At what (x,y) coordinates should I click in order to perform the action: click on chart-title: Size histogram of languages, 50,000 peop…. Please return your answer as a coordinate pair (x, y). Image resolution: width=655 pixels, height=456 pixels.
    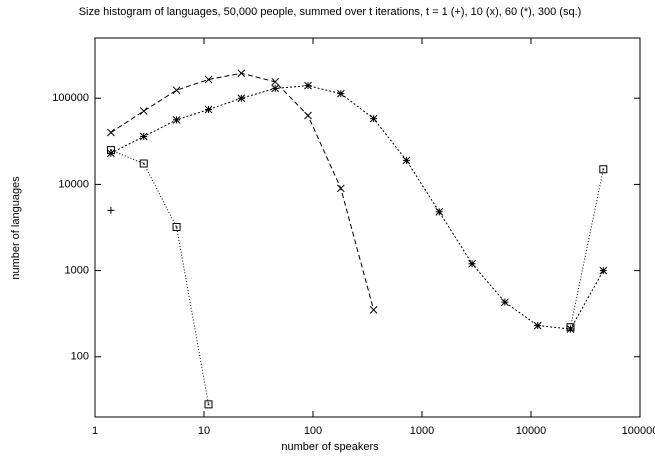
    Looking at the image, I should click on (330, 12).